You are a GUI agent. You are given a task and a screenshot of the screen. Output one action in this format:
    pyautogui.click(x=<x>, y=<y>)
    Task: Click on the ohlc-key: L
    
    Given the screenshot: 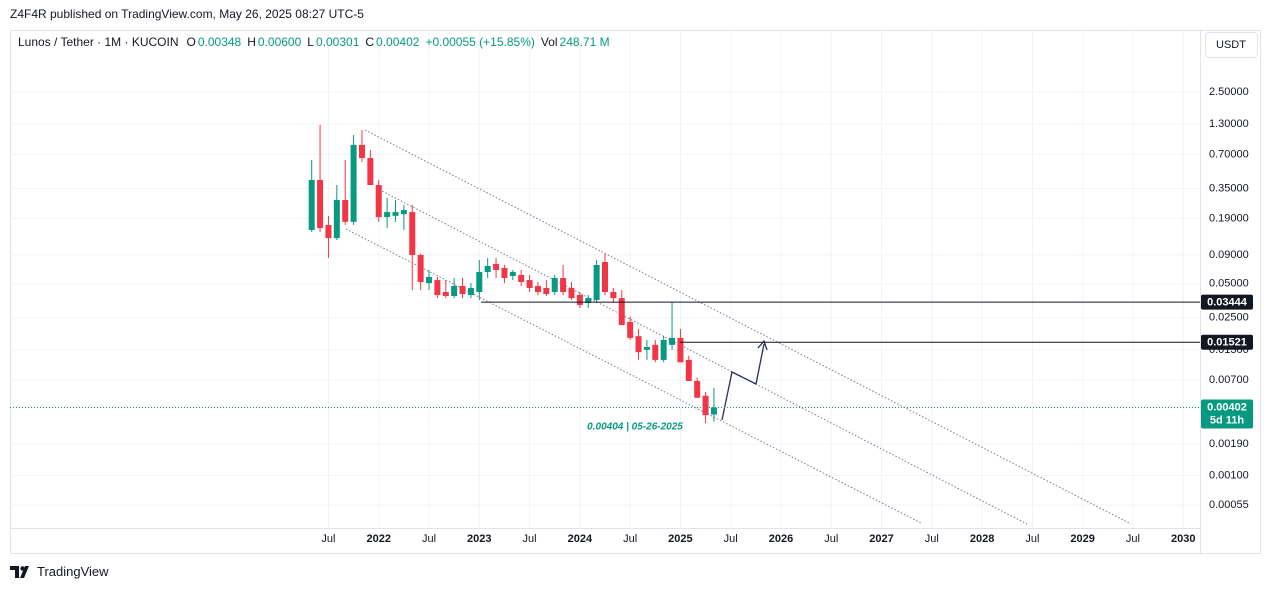 What is the action you would take?
    pyautogui.click(x=310, y=42)
    